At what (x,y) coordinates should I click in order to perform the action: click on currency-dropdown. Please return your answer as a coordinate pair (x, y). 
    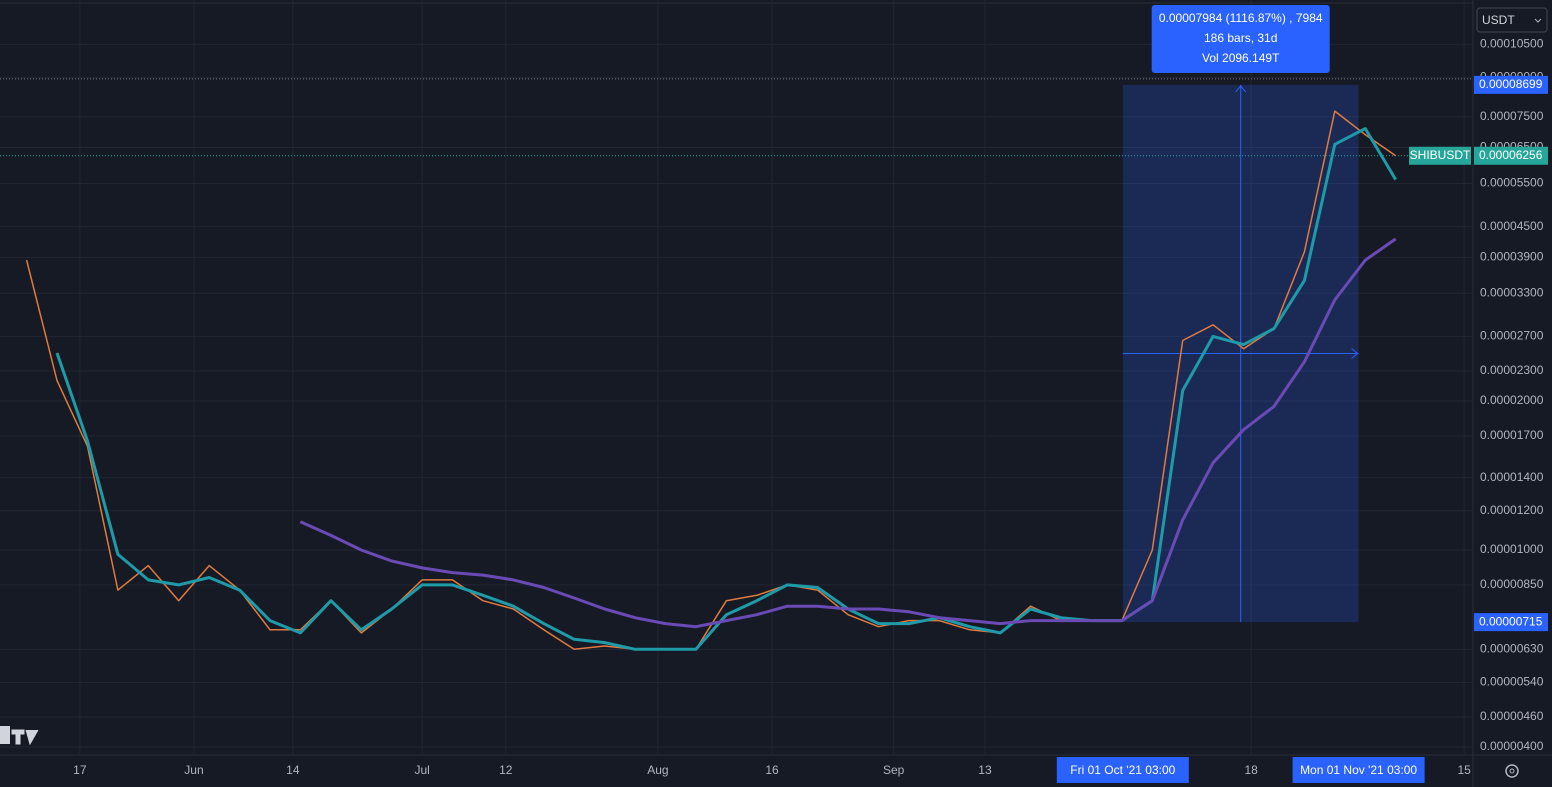
    Looking at the image, I should click on (1512, 20).